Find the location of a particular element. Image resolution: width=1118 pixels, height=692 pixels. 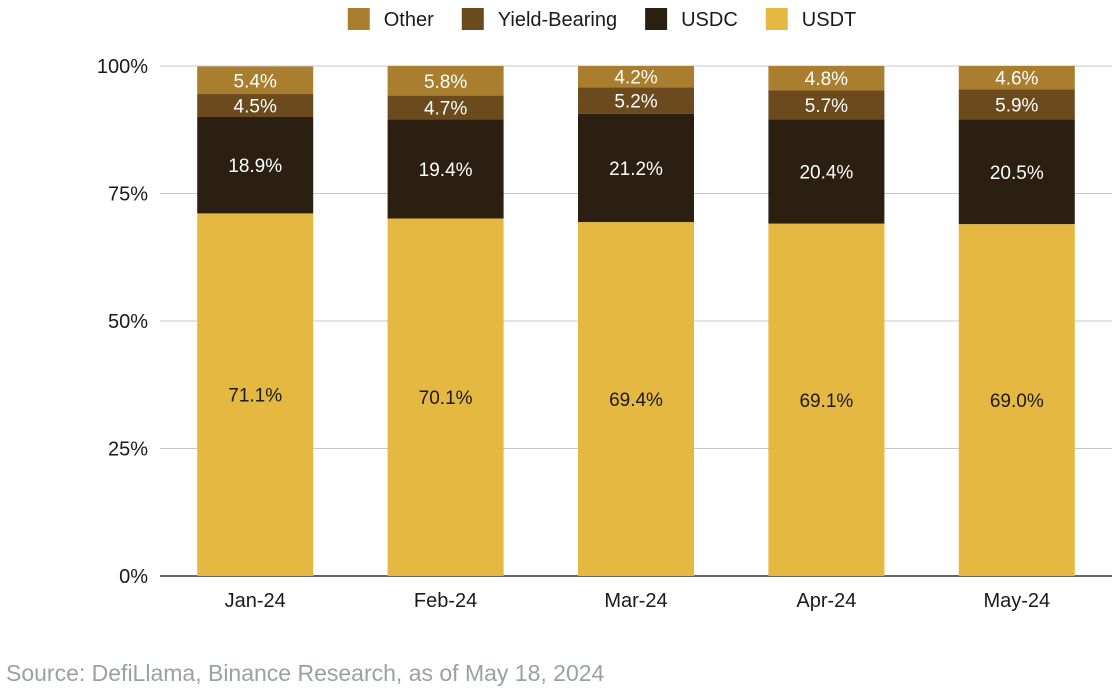

legend-label: Other is located at coordinates (409, 20).